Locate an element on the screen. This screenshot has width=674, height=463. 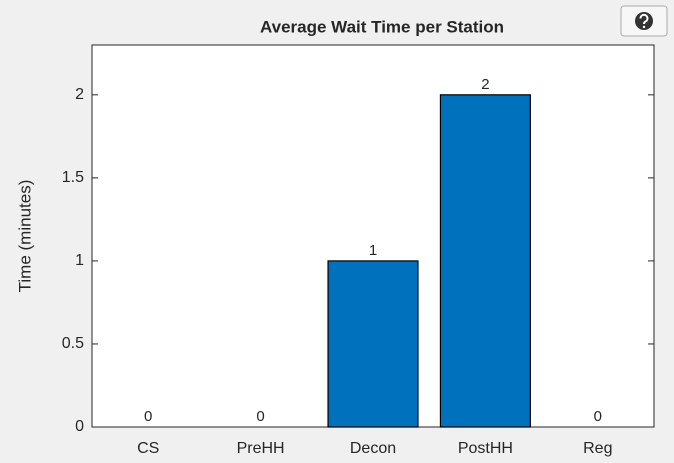
y-tick-label: 0 is located at coordinates (79, 426).